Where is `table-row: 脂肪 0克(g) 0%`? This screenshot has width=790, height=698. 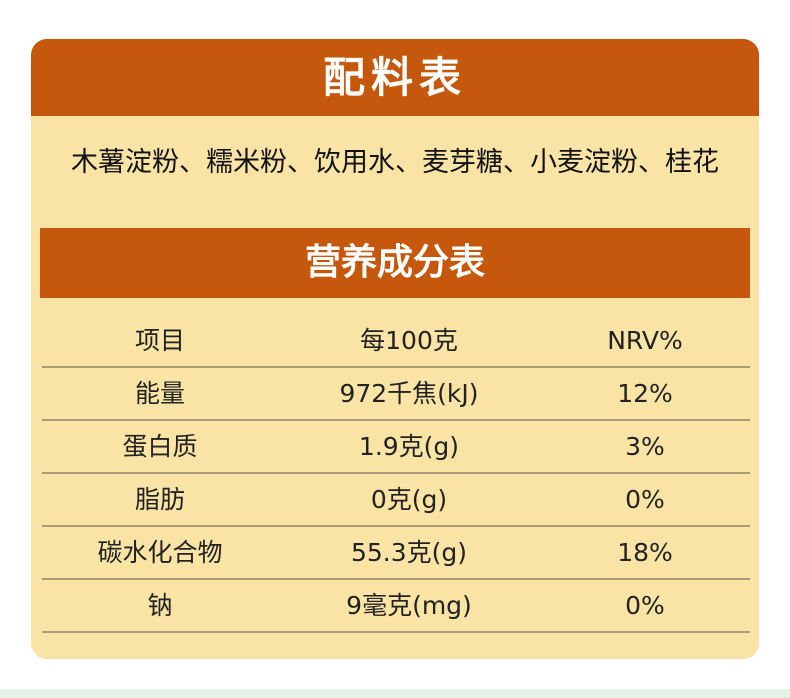
table-row: 脂肪 0克(g) 0% is located at coordinates (396, 500).